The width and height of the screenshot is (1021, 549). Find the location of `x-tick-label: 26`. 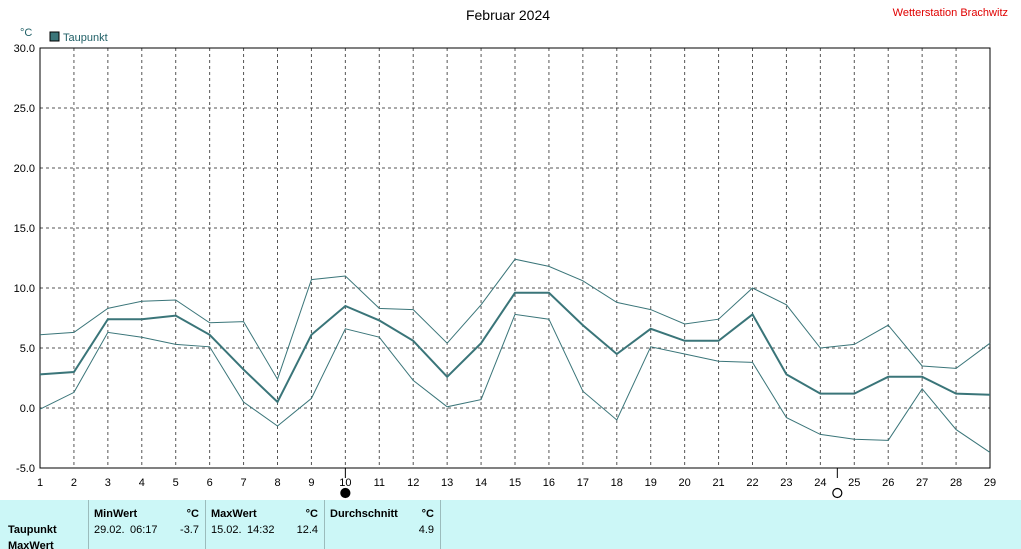

x-tick-label: 26 is located at coordinates (888, 483).